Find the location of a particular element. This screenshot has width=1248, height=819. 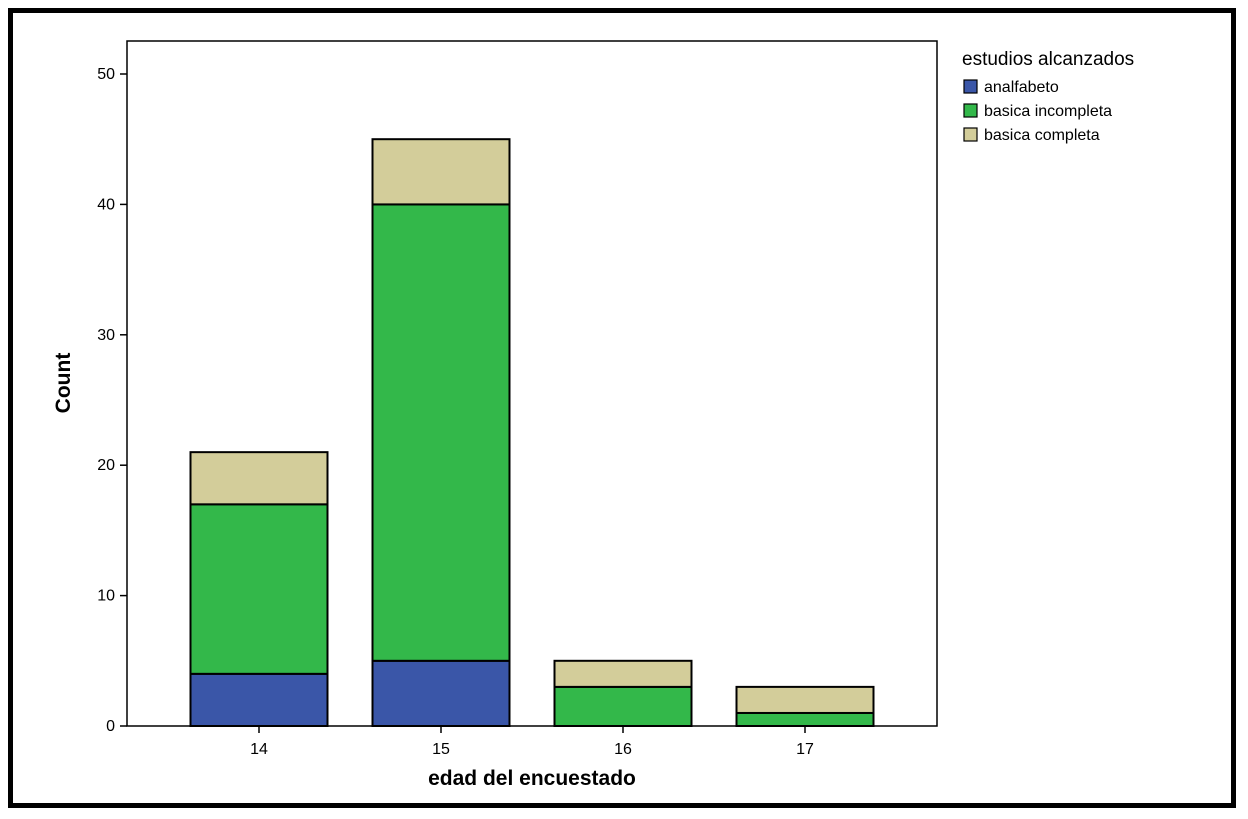

x-tick-label: 17 is located at coordinates (805, 749).